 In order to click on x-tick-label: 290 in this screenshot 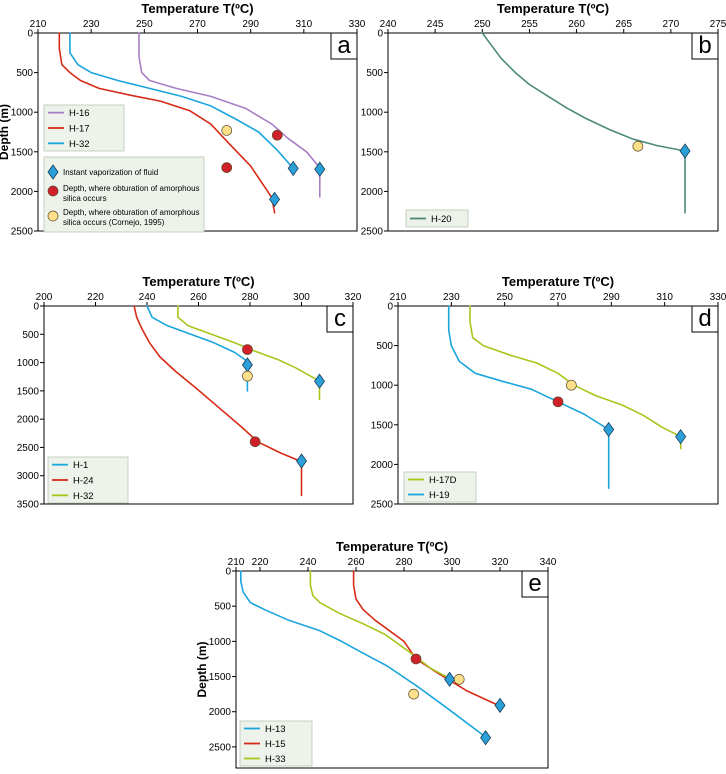, I will do `click(611, 297)`.